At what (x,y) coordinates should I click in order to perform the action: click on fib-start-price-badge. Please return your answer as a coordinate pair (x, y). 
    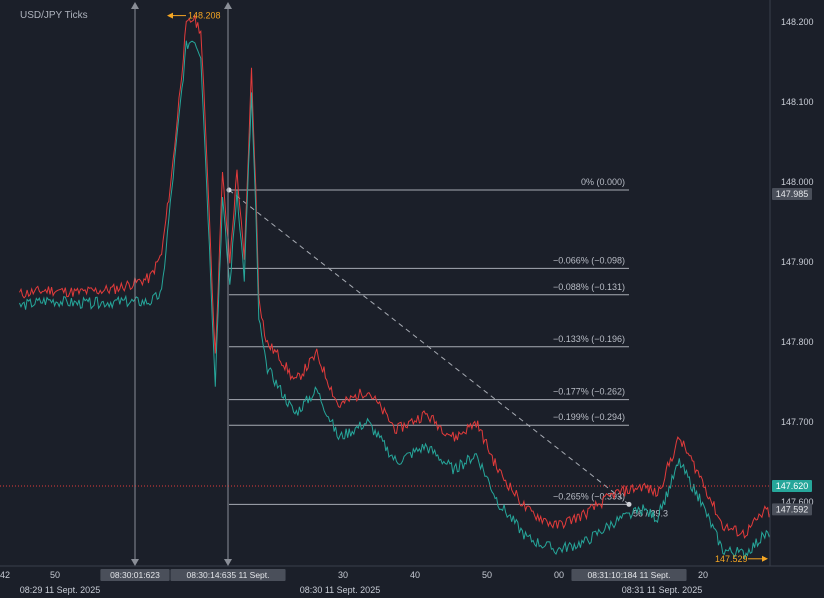
    Looking at the image, I should click on (792, 194).